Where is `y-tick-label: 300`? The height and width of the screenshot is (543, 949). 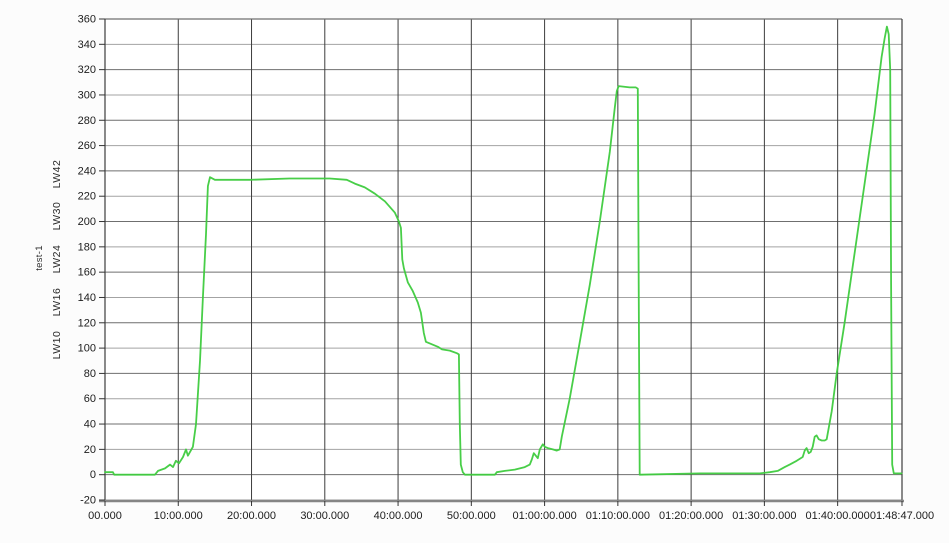 y-tick-label: 300 is located at coordinates (87, 95).